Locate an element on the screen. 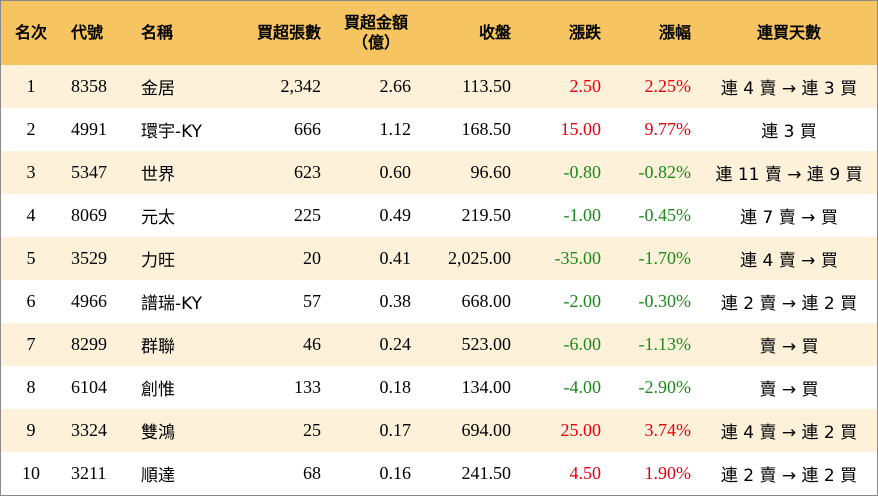 This screenshot has width=878, height=496. cell-change: -2.00 is located at coordinates (582, 301).